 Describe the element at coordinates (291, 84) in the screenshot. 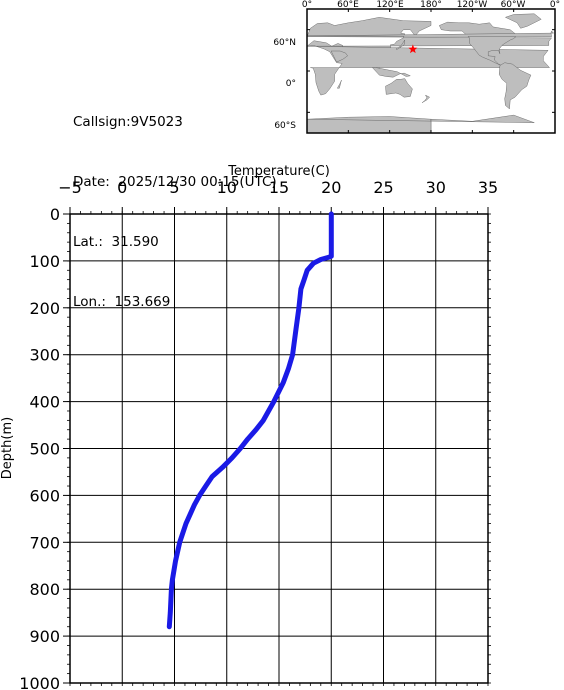

I see `map-lat-label: 0°` at that location.